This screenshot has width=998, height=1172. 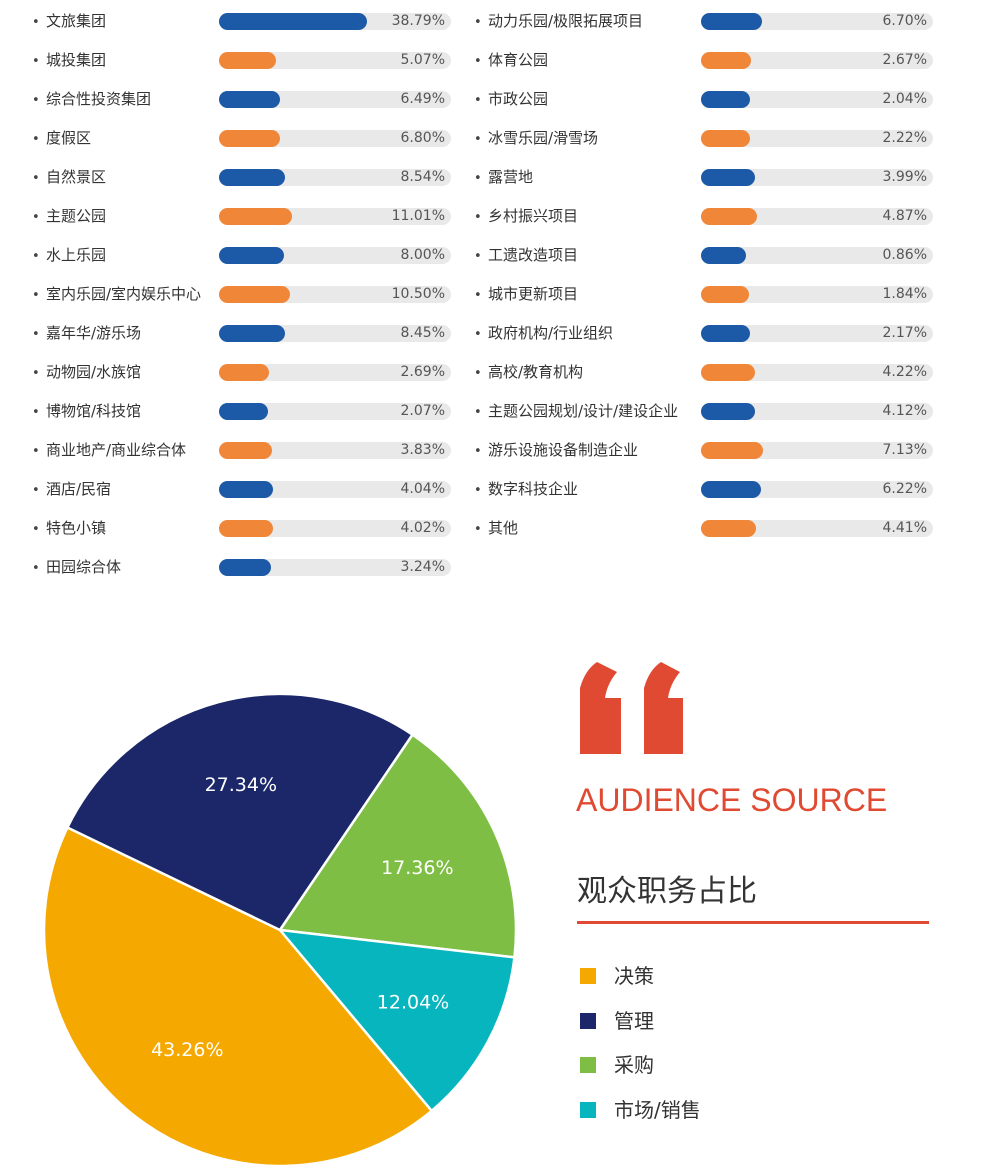 What do you see at coordinates (817, 333) in the screenshot?
I see `bar-track: 2.17%` at bounding box center [817, 333].